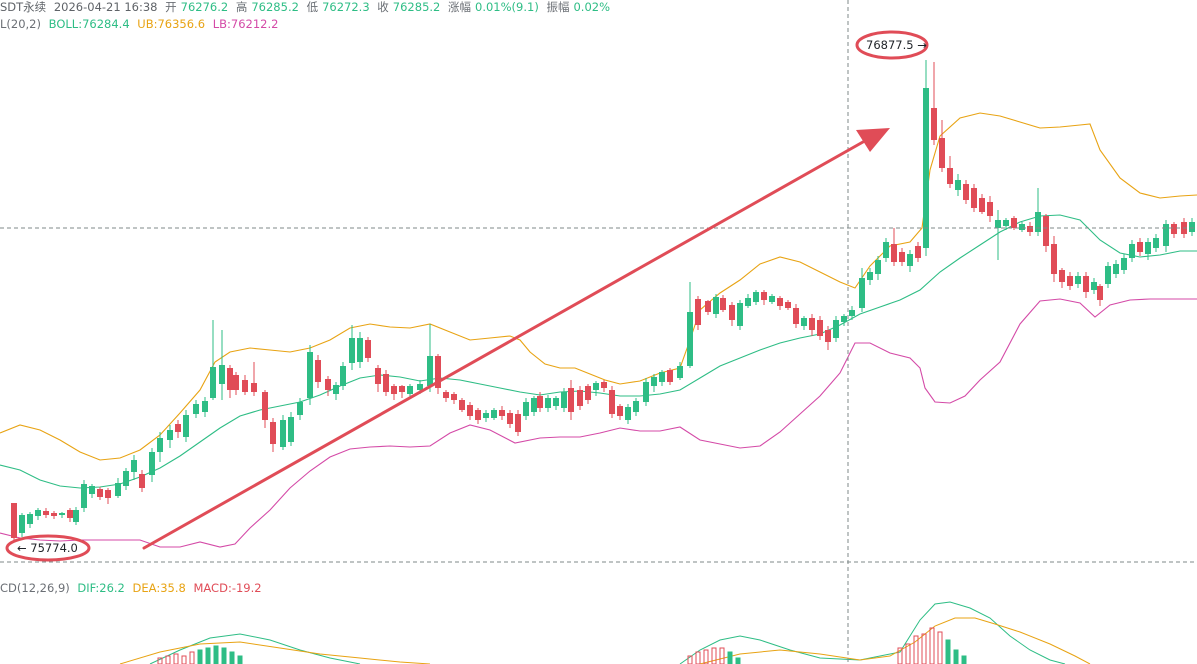 The image size is (1197, 664). Describe the element at coordinates (227, 588) in the screenshot. I see `macd-hist-value: MACD:-19.2` at that location.